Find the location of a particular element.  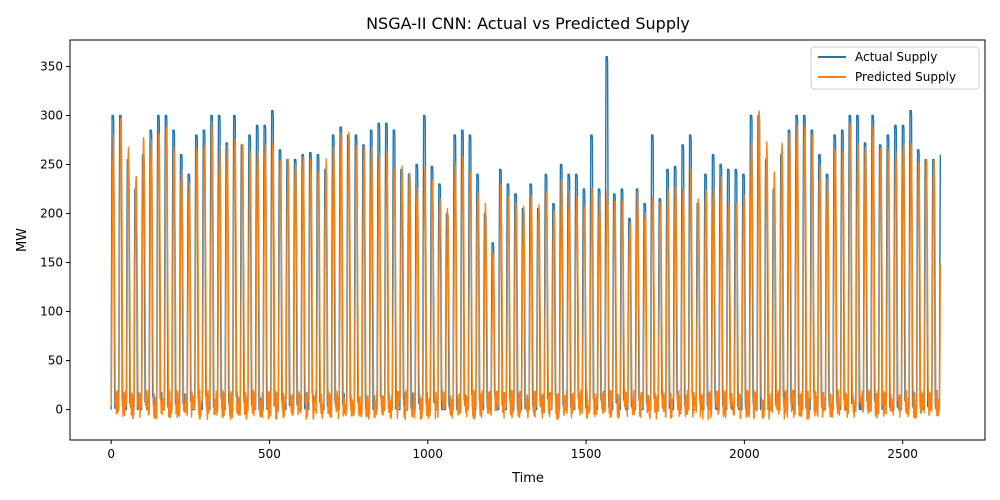

legend-box is located at coordinates (895, 68).